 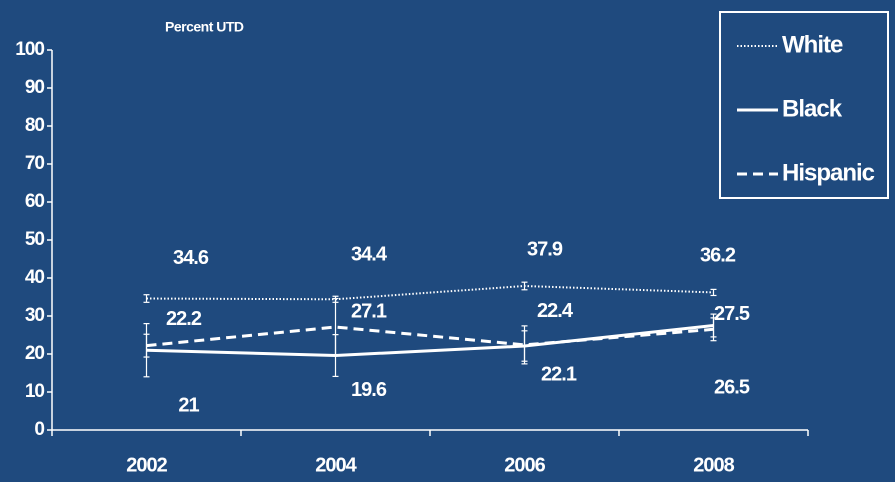 What do you see at coordinates (555, 311) in the screenshot?
I see `data-label: 22.4` at bounding box center [555, 311].